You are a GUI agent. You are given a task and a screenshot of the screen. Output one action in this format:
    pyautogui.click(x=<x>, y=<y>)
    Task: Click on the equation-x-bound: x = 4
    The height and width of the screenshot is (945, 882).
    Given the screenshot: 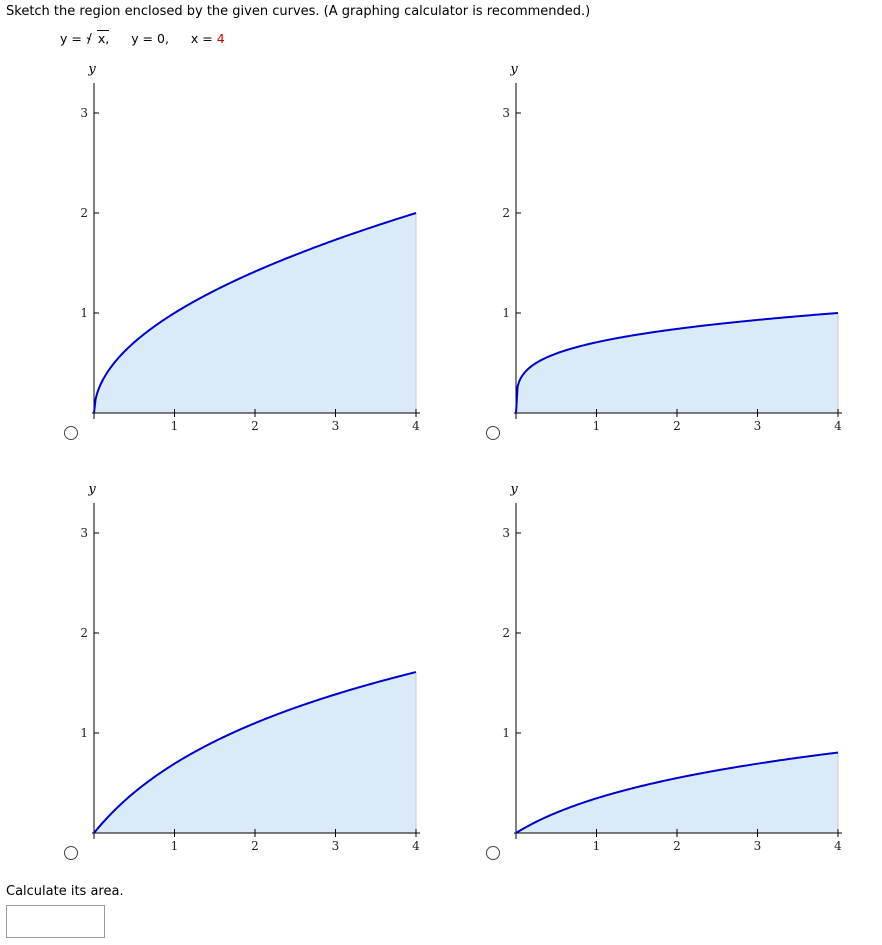 What is the action you would take?
    pyautogui.click(x=208, y=38)
    